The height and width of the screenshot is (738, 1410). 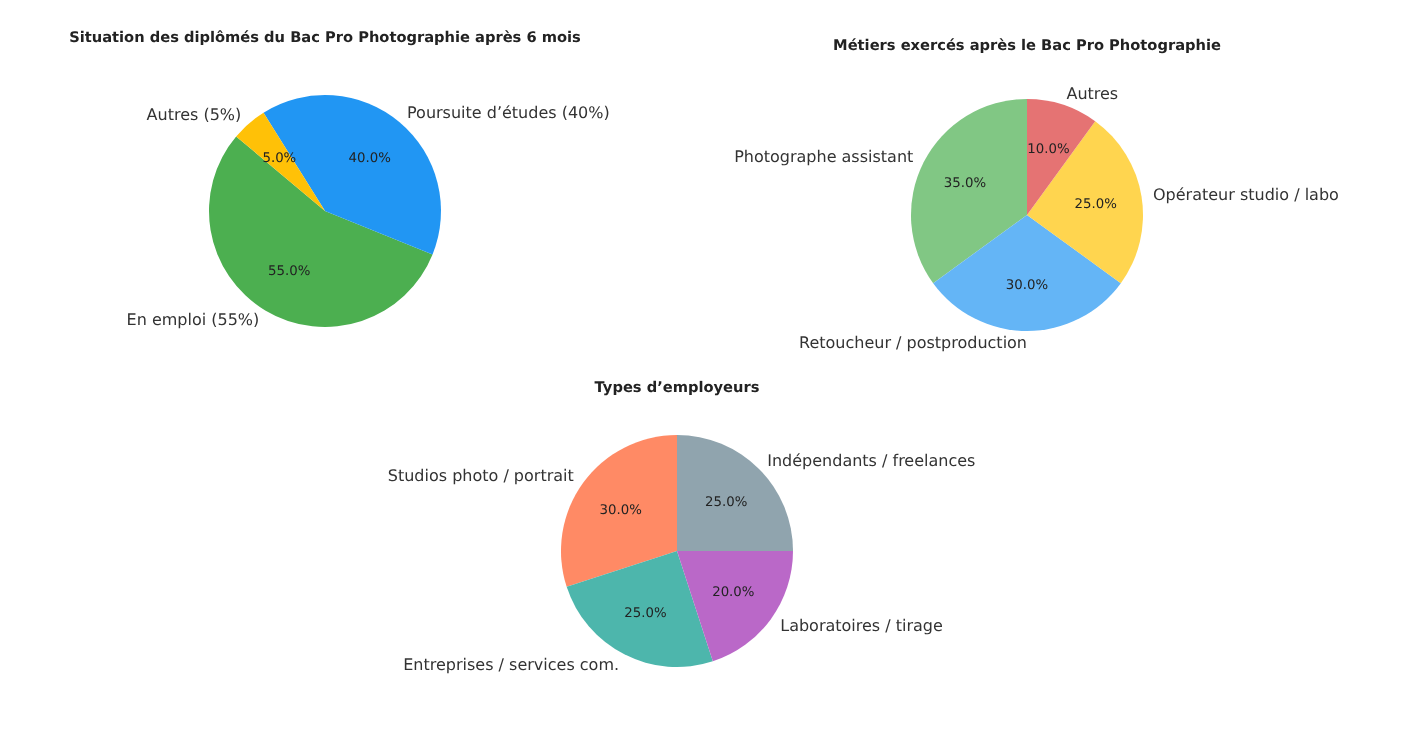 I want to click on slice-label: Autres, so click(x=1092, y=93).